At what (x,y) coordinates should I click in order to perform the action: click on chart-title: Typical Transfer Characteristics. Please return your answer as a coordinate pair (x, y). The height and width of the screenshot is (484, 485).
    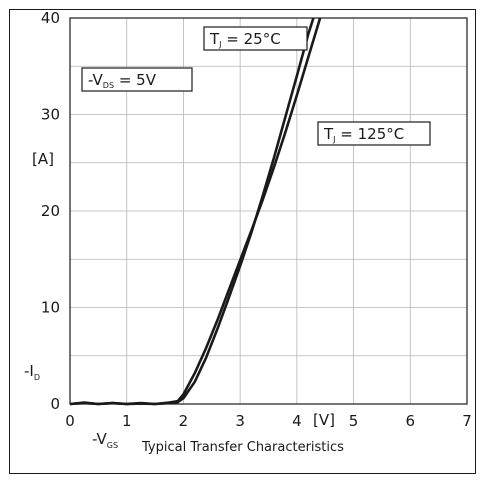
    Looking at the image, I should click on (242, 447).